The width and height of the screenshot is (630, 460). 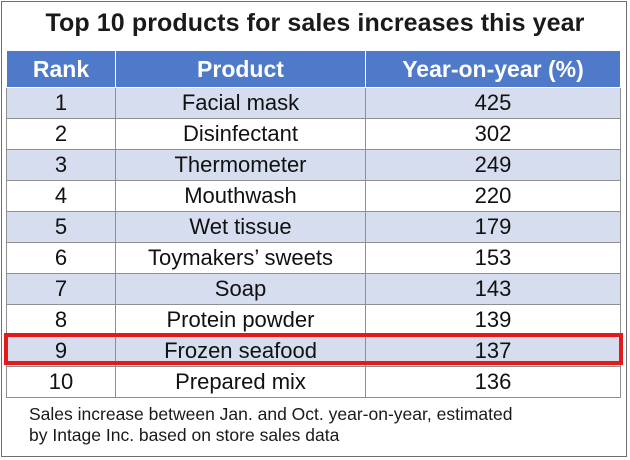 I want to click on rank-cell: 2, so click(x=61, y=134).